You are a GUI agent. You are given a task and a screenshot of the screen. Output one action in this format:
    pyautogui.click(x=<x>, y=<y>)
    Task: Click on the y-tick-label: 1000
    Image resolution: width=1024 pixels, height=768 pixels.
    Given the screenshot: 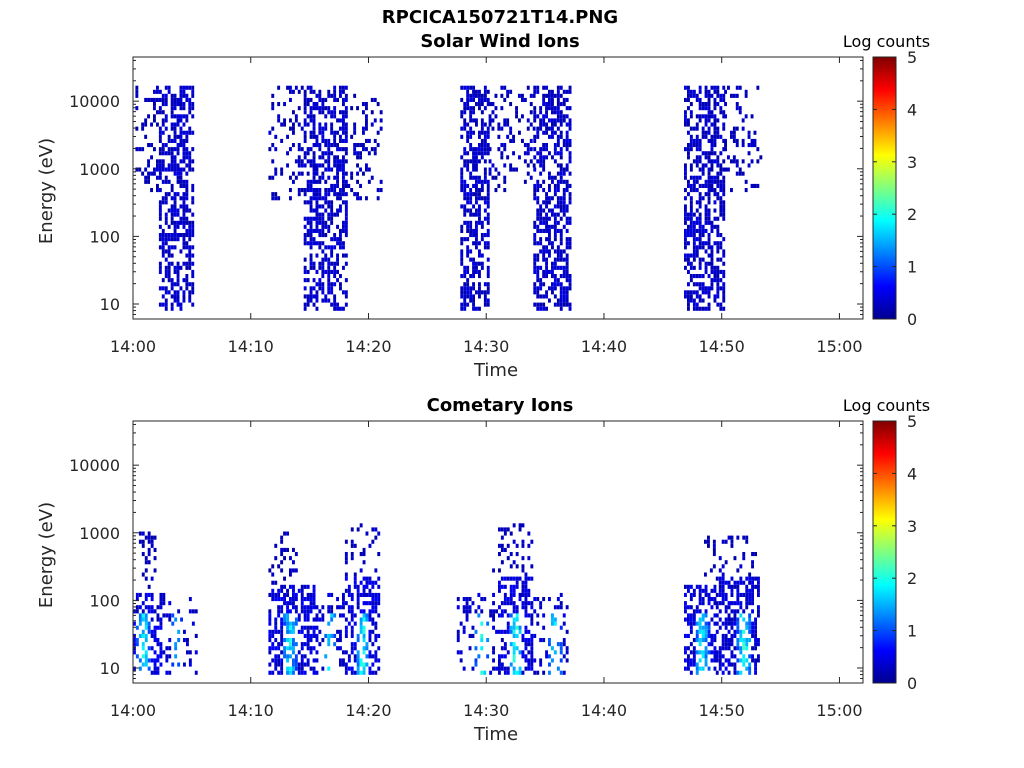 What is the action you would take?
    pyautogui.click(x=99, y=169)
    